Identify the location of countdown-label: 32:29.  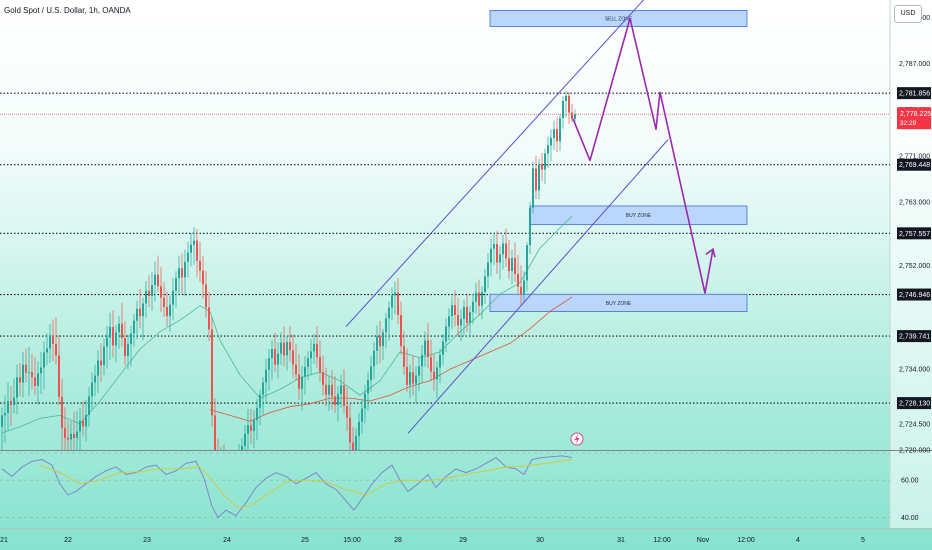
(908, 123).